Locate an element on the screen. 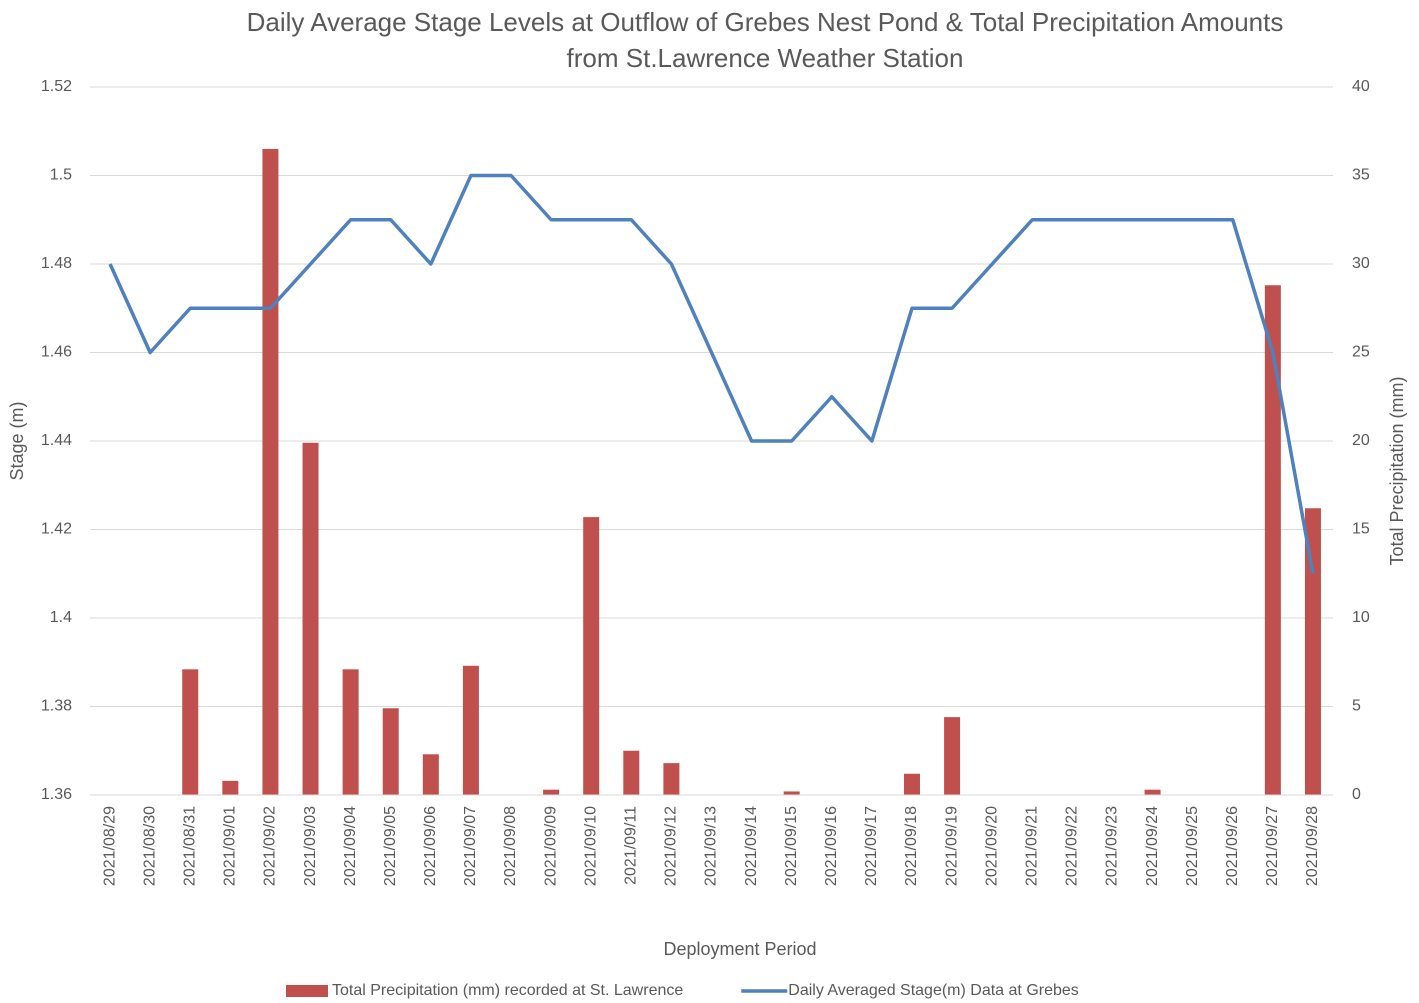 The height and width of the screenshot is (1003, 1419). x-tick-label: 2021/09/02 is located at coordinates (270, 846).